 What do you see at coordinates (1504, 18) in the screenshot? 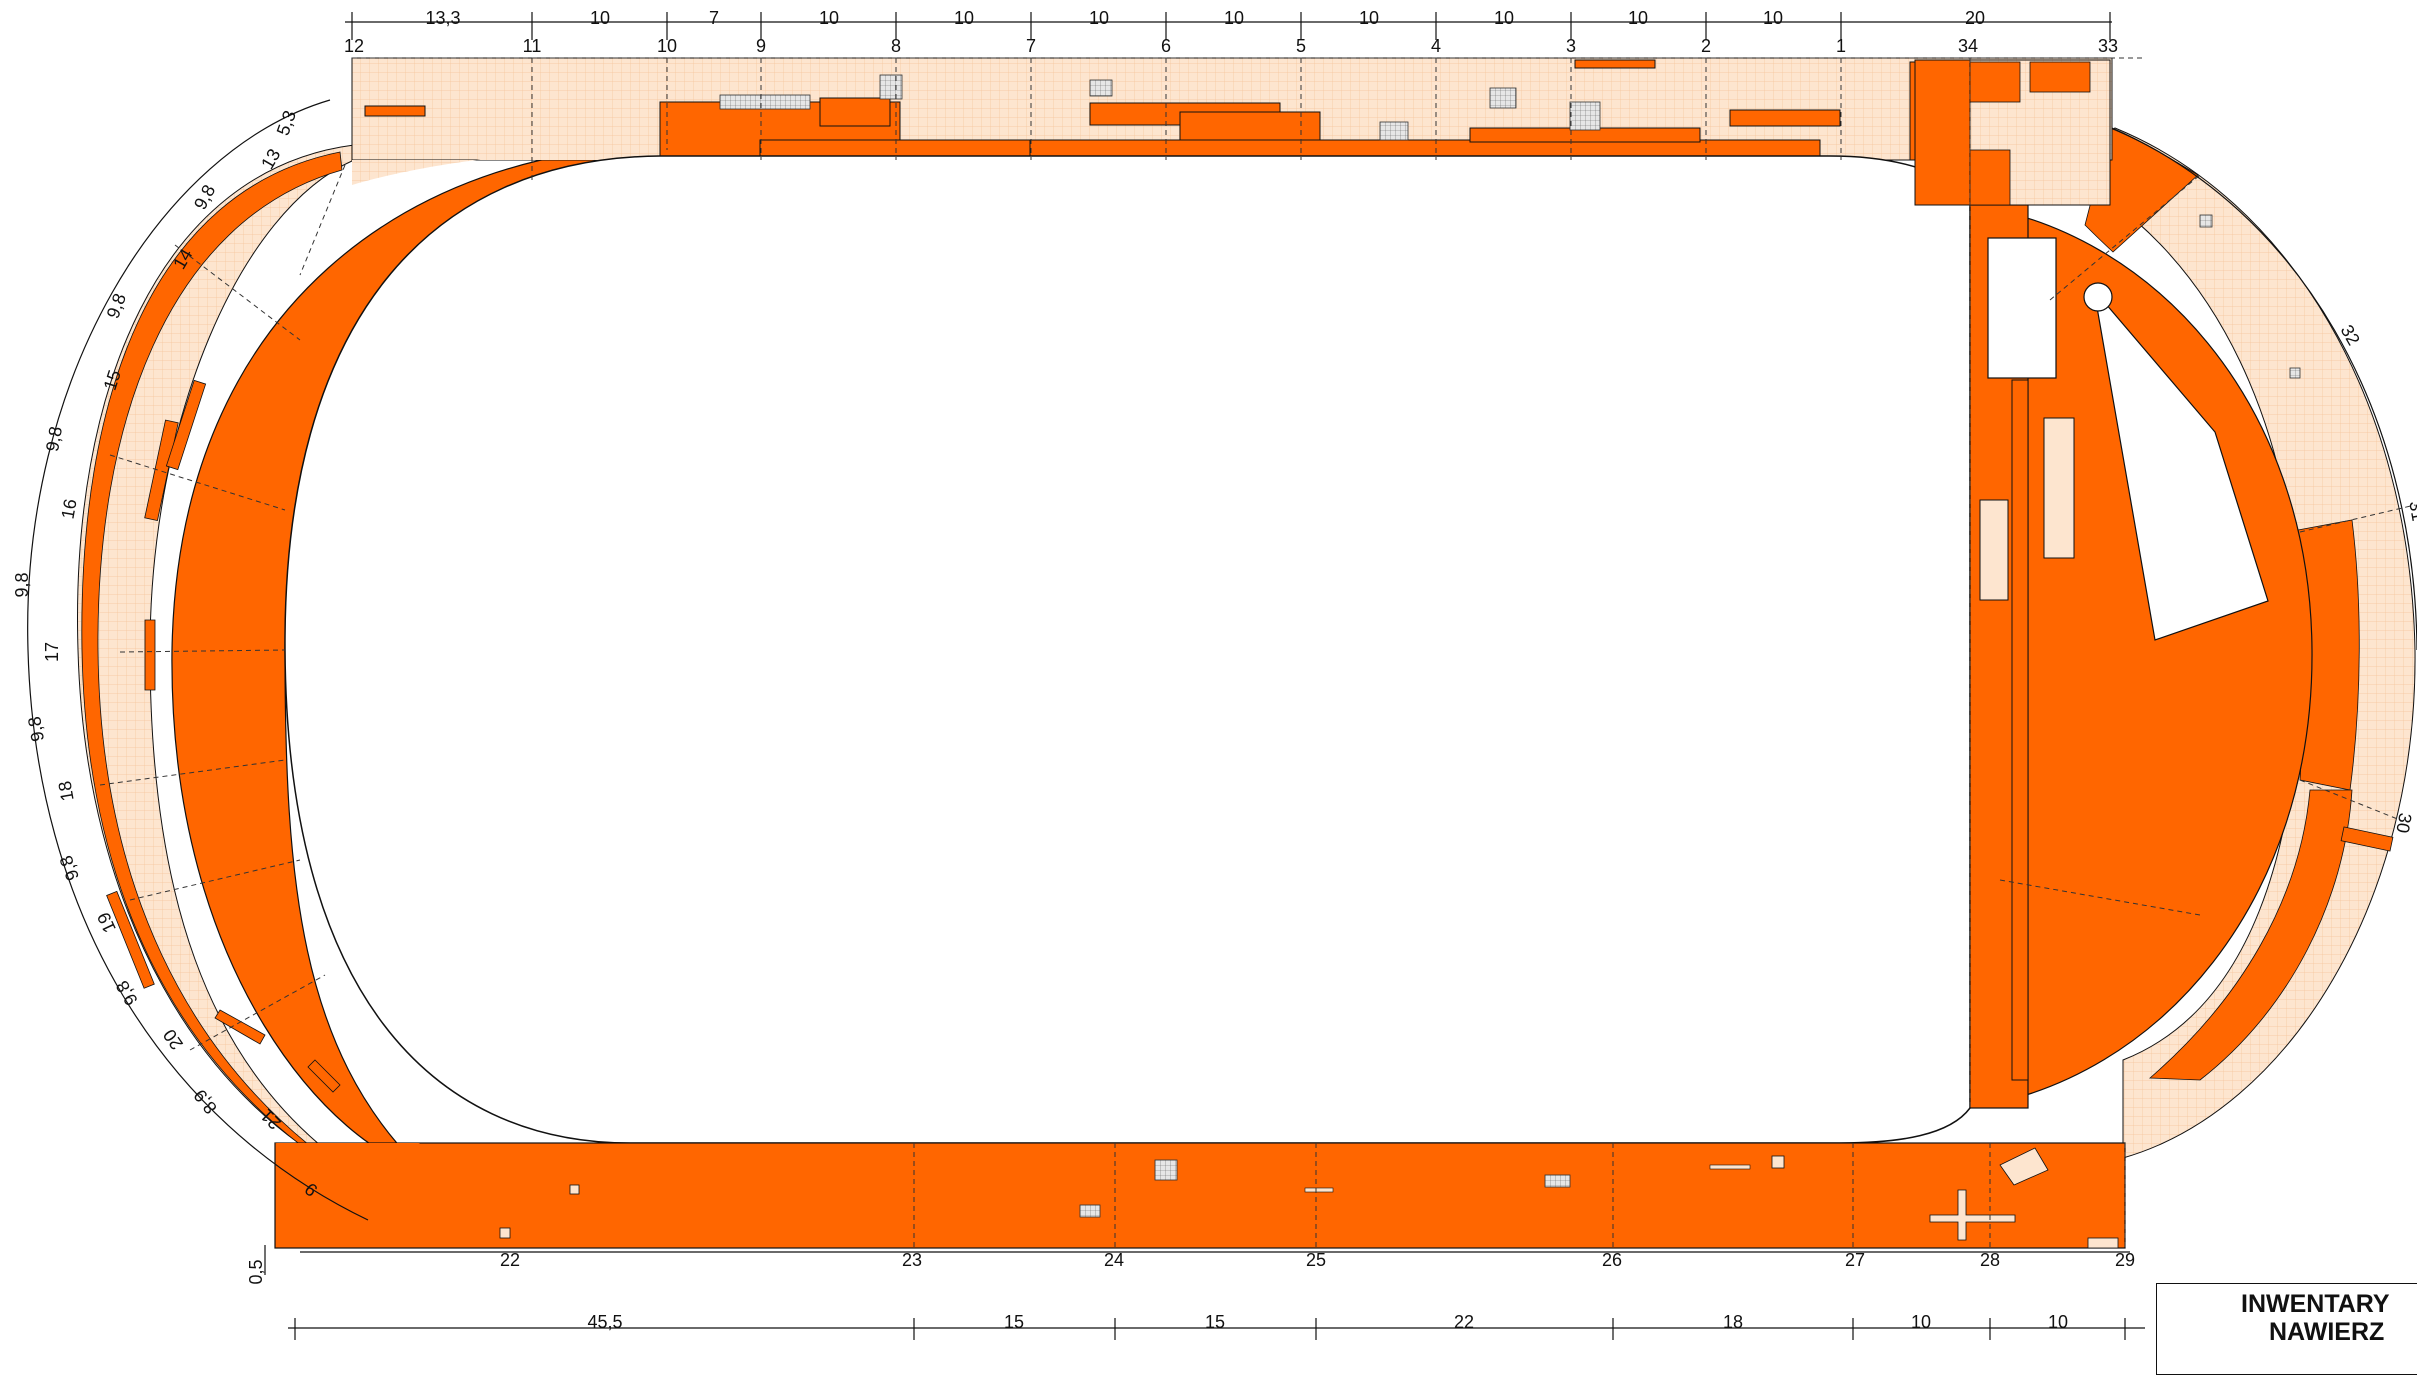
I see `top-dim-seg-8: 10` at bounding box center [1504, 18].